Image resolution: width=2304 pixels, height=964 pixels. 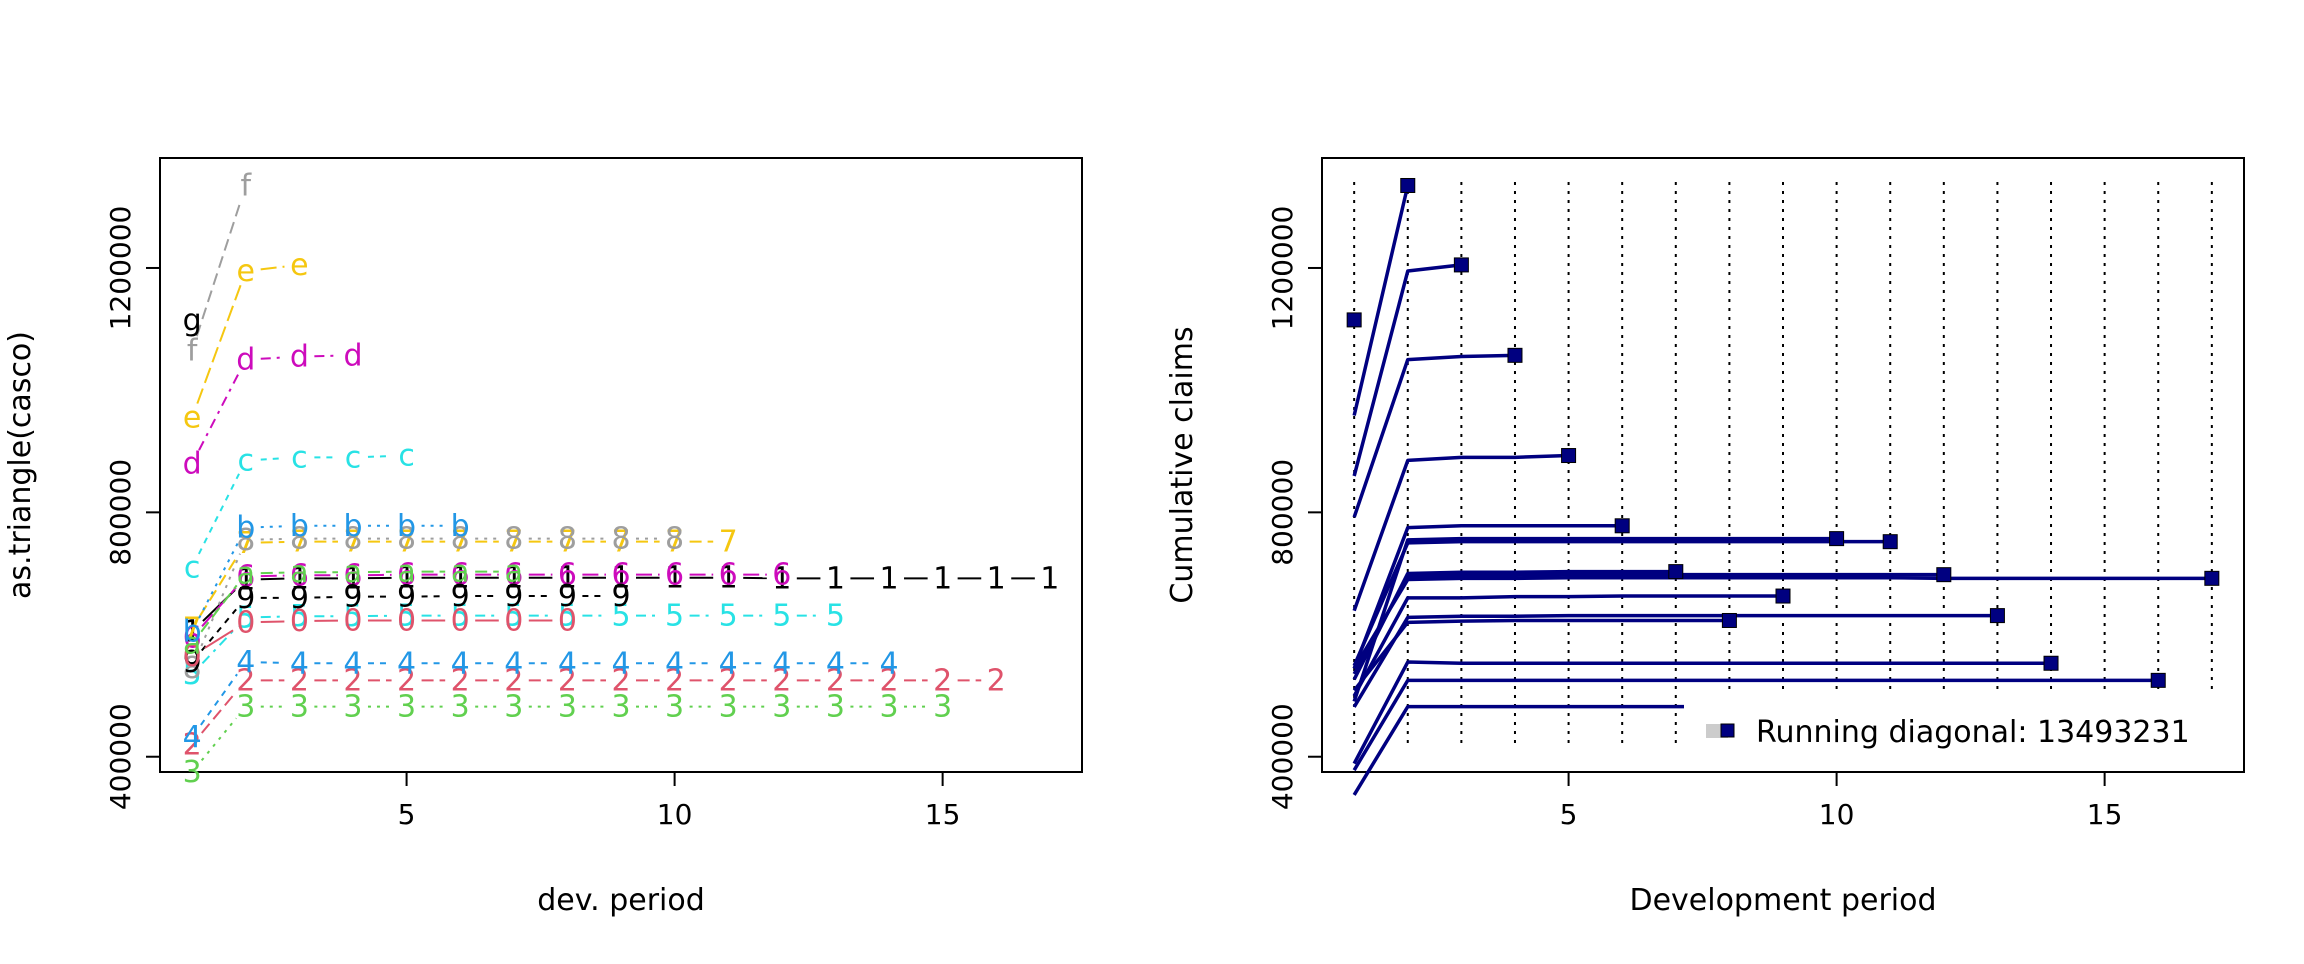 What do you see at coordinates (1622, 526) in the screenshot?
I see `right-series-b-diagonal-marker` at bounding box center [1622, 526].